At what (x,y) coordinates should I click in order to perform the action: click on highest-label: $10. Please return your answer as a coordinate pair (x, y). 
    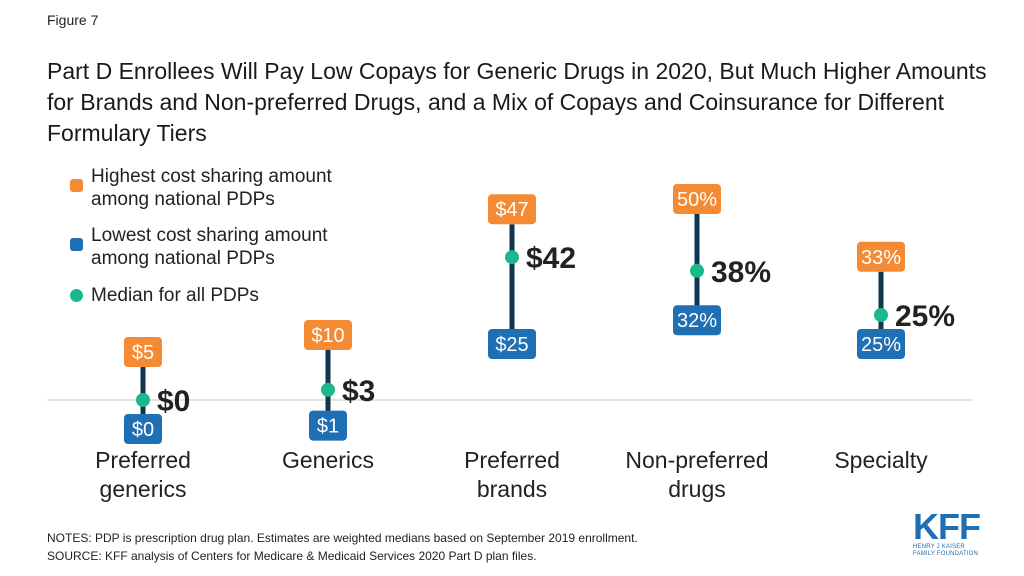
    Looking at the image, I should click on (327, 336).